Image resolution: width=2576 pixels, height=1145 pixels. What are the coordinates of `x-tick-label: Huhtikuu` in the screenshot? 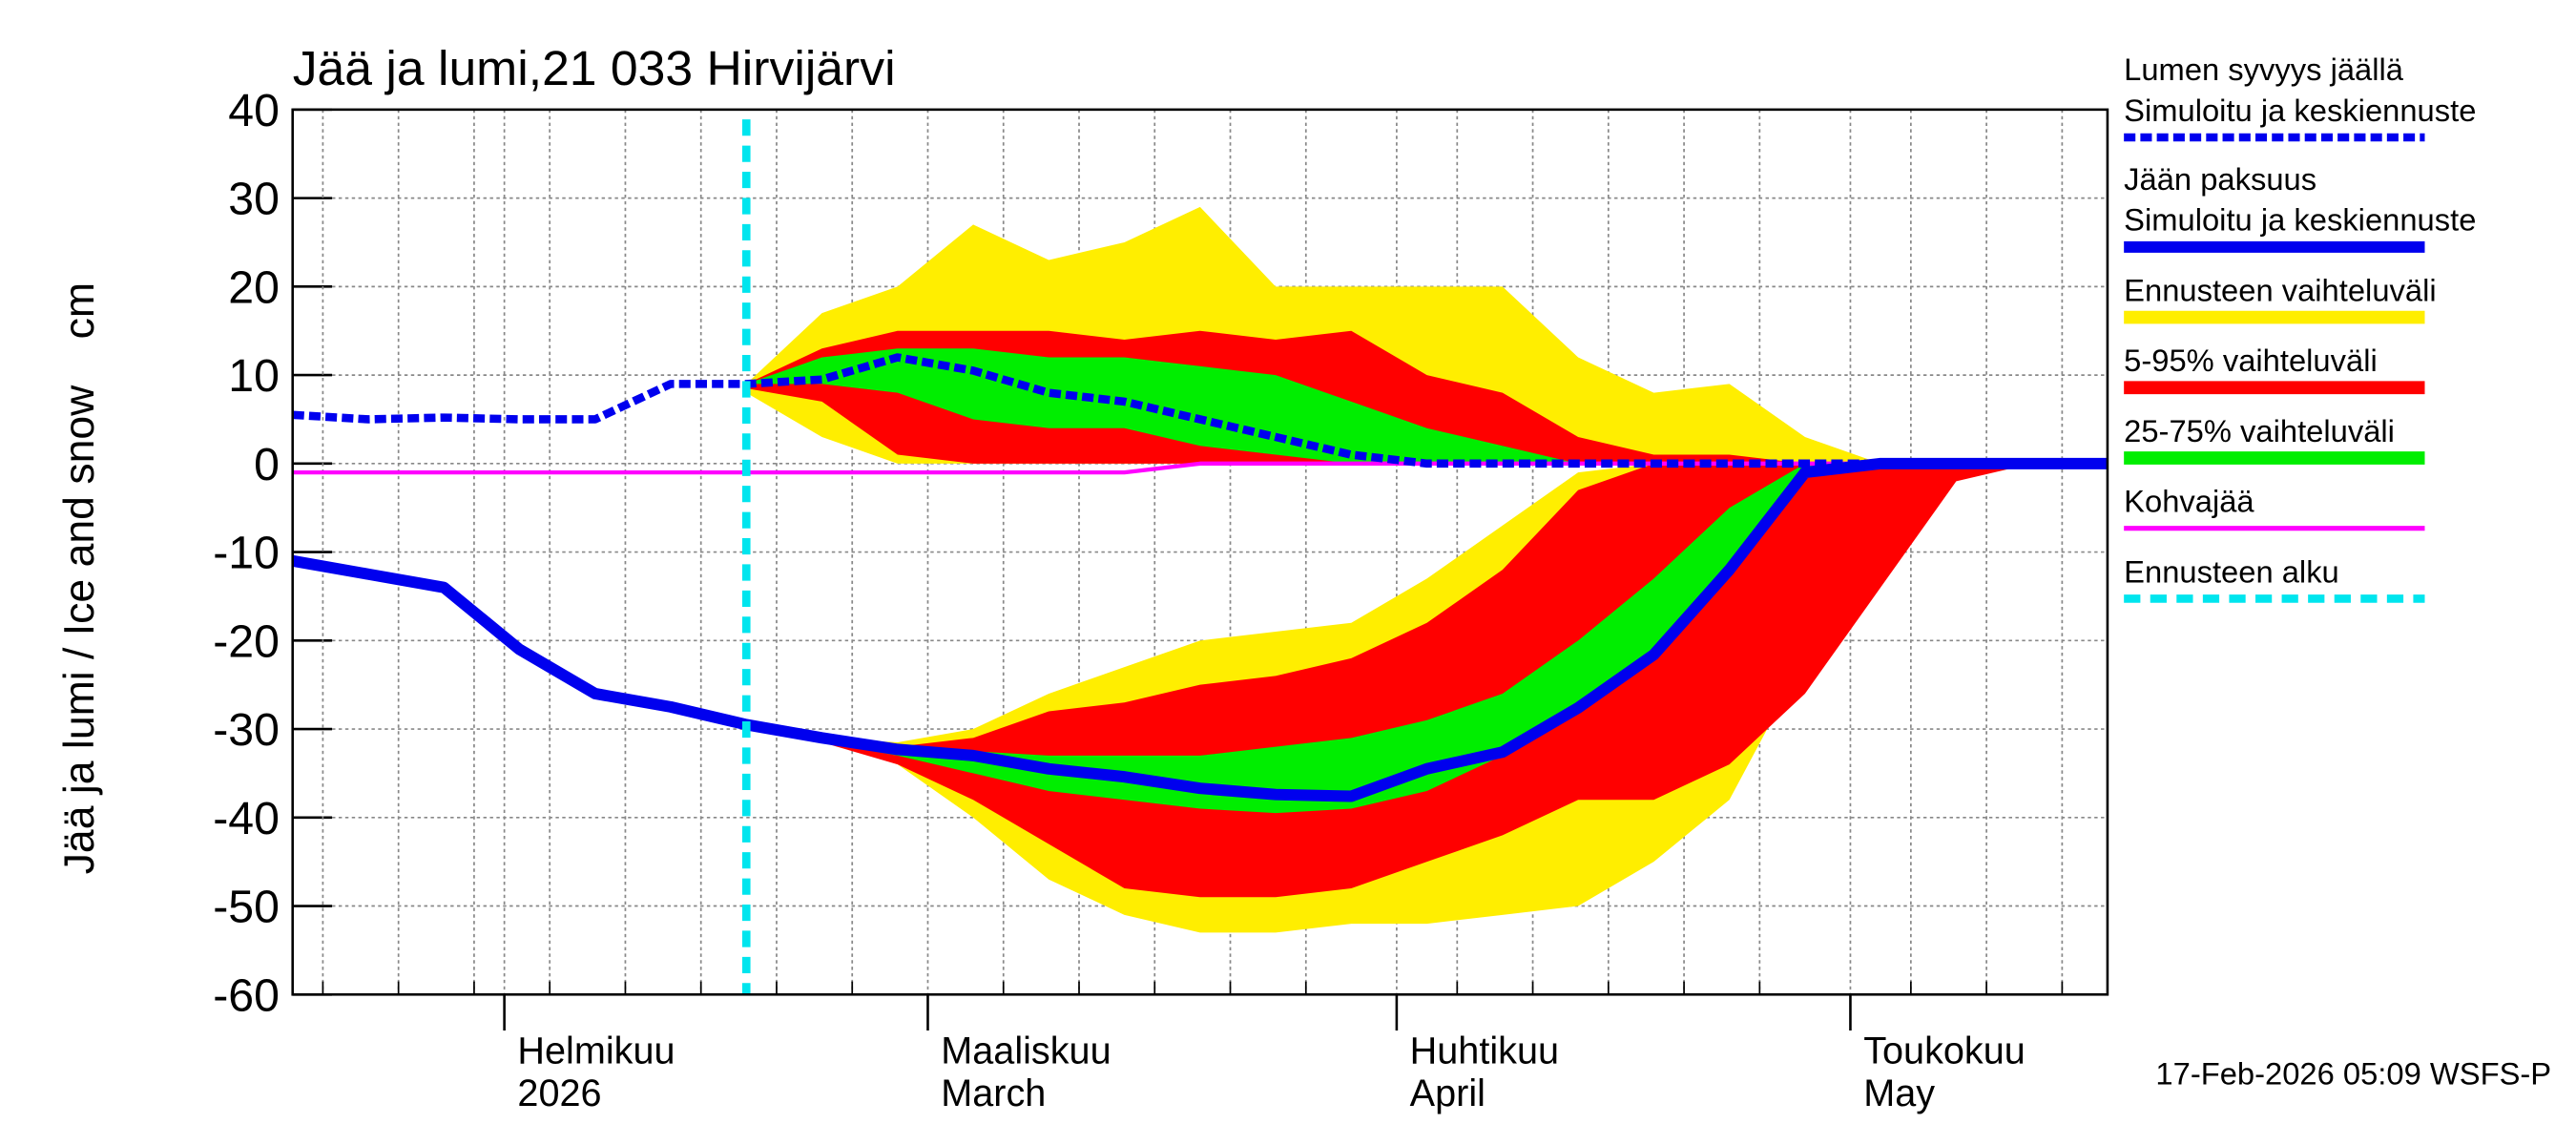 It's located at (1484, 1051).